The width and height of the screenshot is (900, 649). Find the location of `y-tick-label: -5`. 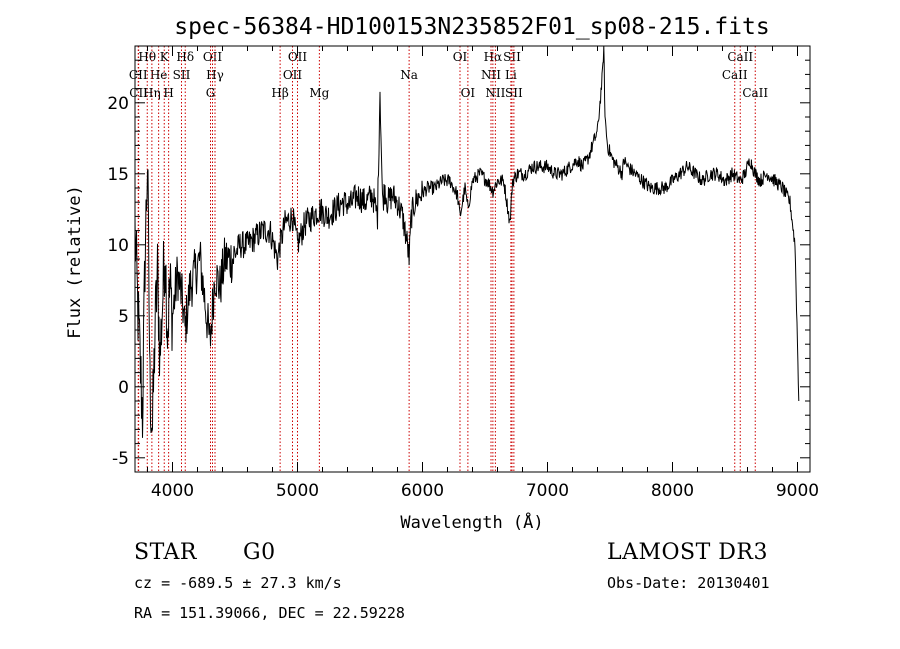

y-tick-label: -5 is located at coordinates (120, 459).